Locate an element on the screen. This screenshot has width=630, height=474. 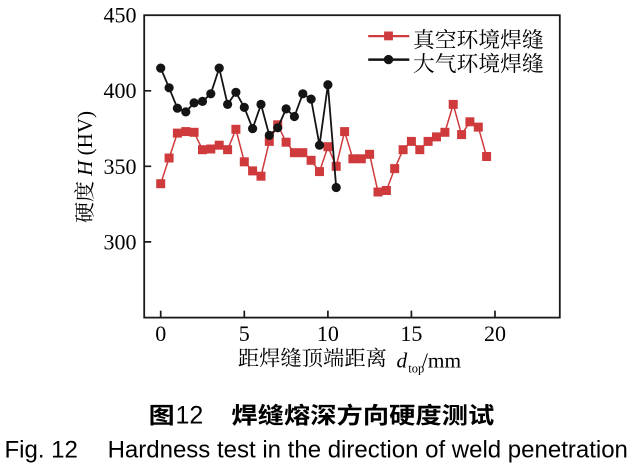
svg-text: H is located at coordinates (85, 168).